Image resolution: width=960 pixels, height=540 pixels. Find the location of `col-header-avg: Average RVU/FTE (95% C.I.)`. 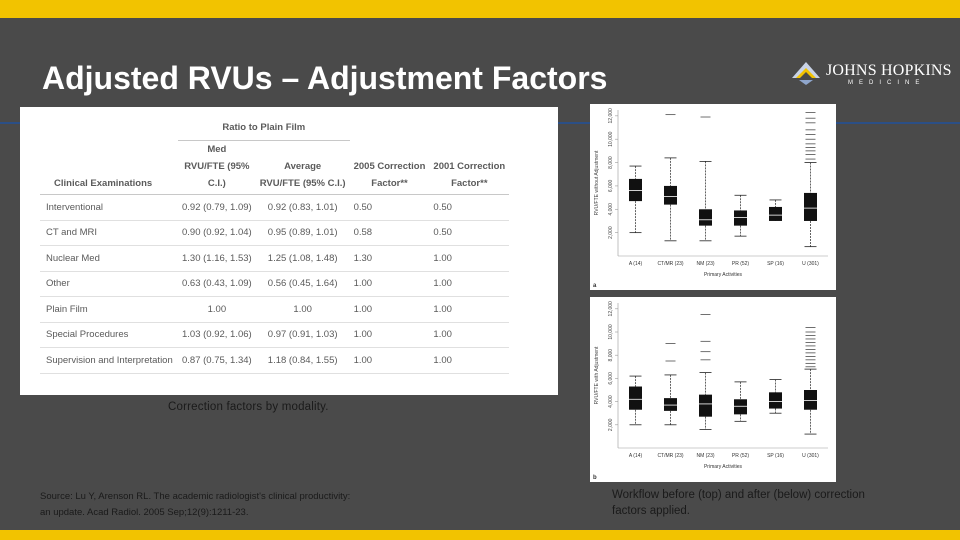

col-header-avg: Average RVU/FTE (95% C.I.) is located at coordinates (302, 167).